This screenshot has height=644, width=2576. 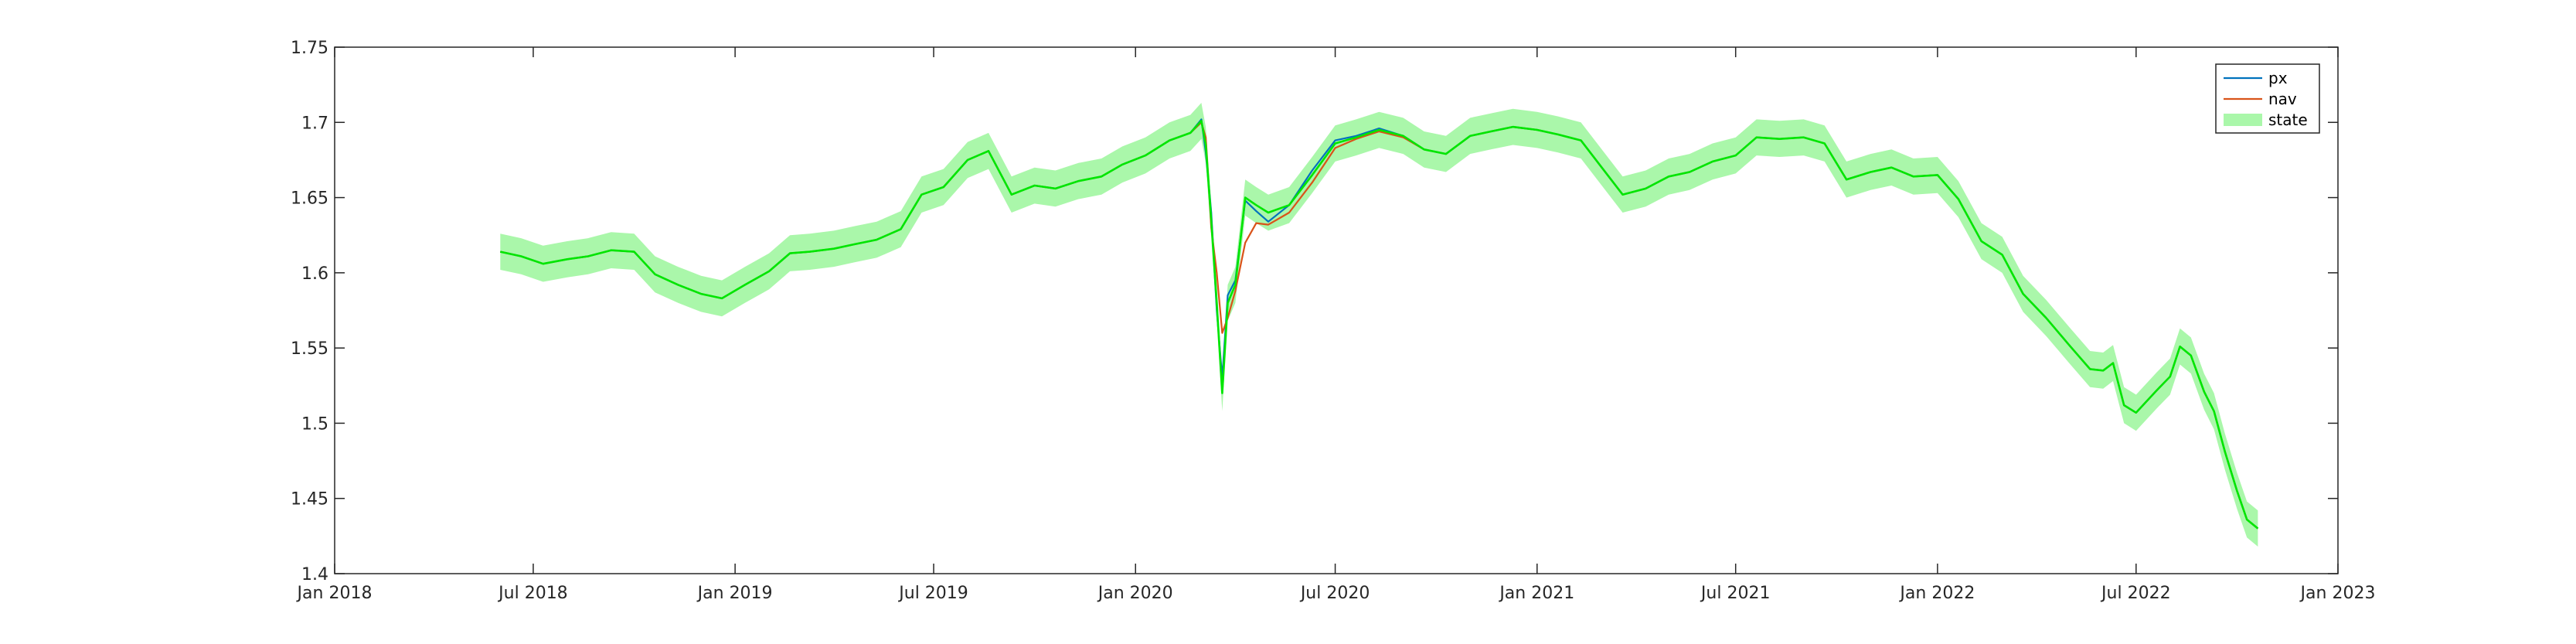 What do you see at coordinates (2282, 99) in the screenshot?
I see `legend-label-nav: nav` at bounding box center [2282, 99].